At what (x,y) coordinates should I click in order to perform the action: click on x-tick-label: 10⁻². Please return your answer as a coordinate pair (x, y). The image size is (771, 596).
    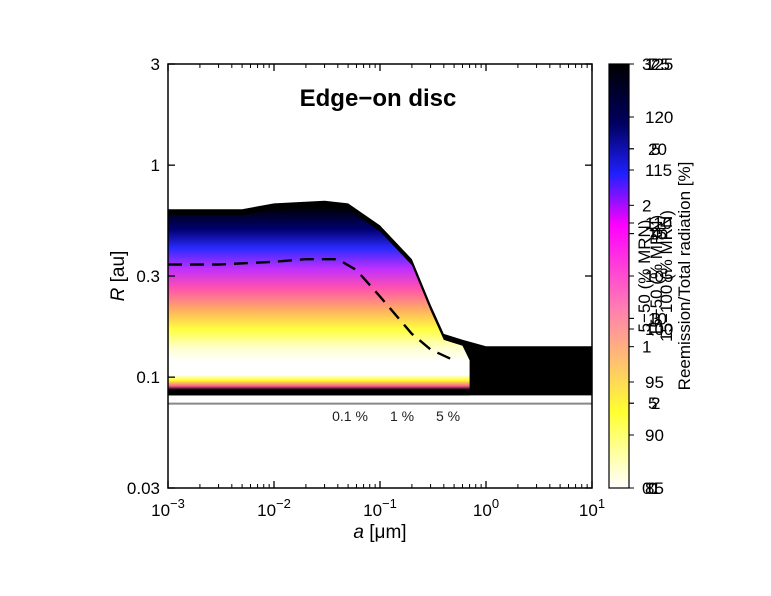
    Looking at the image, I should click on (274, 508).